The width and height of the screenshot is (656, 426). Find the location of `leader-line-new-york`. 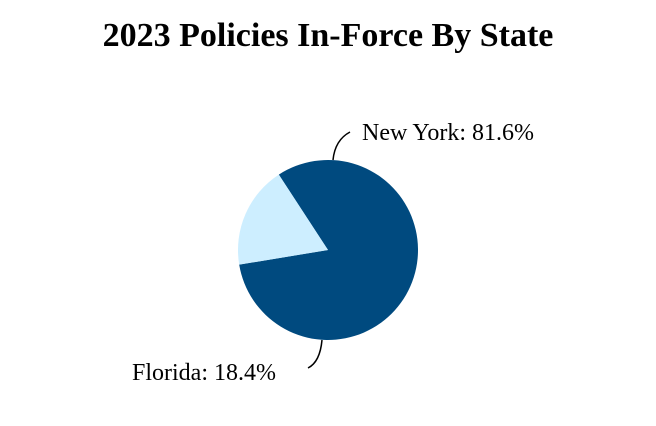

leader-line-new-york is located at coordinates (341, 146).